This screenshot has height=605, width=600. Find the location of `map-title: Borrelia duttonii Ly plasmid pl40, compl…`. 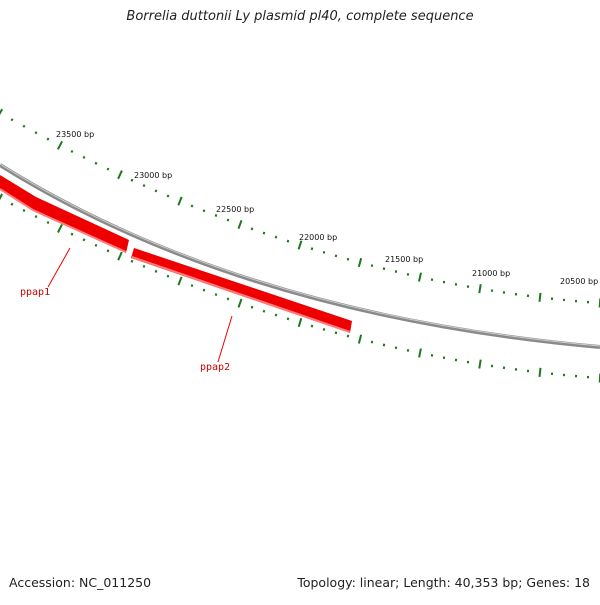

map-title: Borrelia duttonii Ly plasmid pl40, compl… is located at coordinates (300, 16).